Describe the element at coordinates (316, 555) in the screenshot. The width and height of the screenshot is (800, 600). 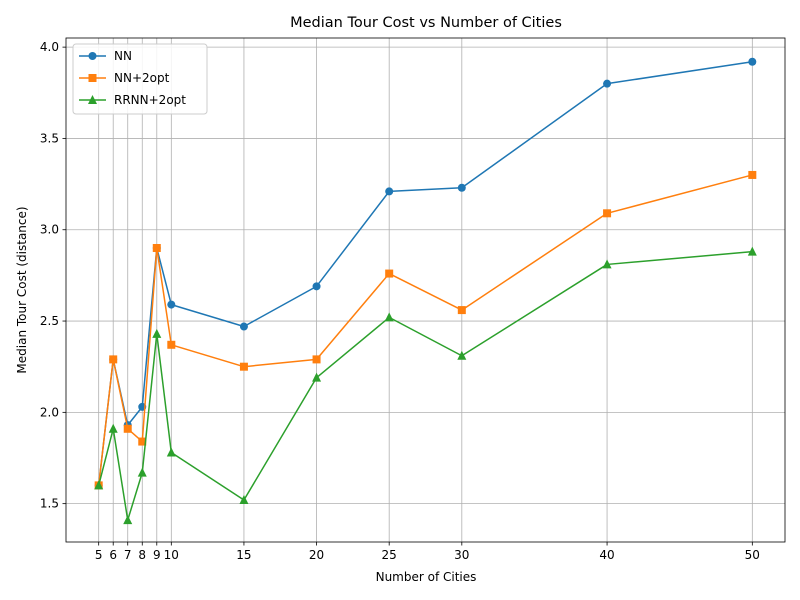
I see `x-tick-label: 20` at that location.